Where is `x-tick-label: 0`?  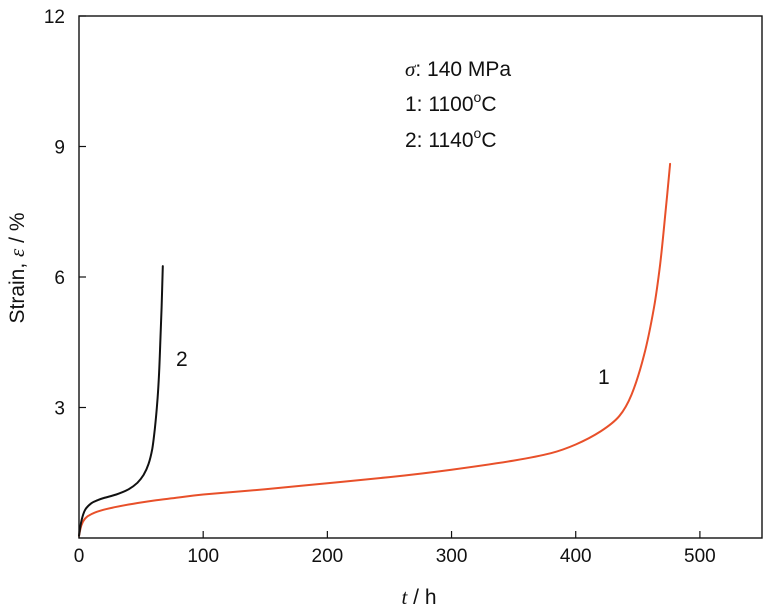 x-tick-label: 0 is located at coordinates (79, 556).